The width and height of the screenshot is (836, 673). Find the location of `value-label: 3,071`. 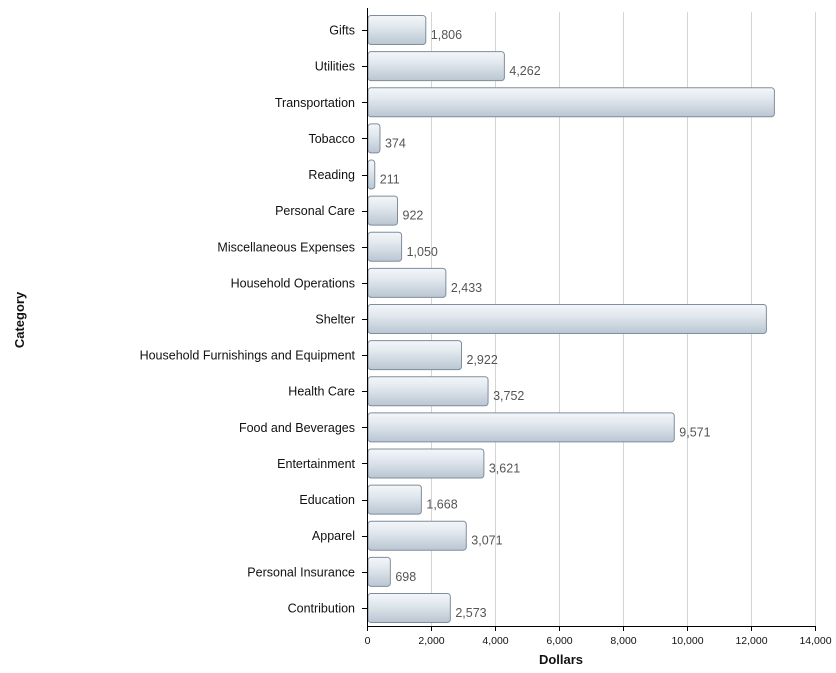

value-label: 3,071 is located at coordinates (486, 541).